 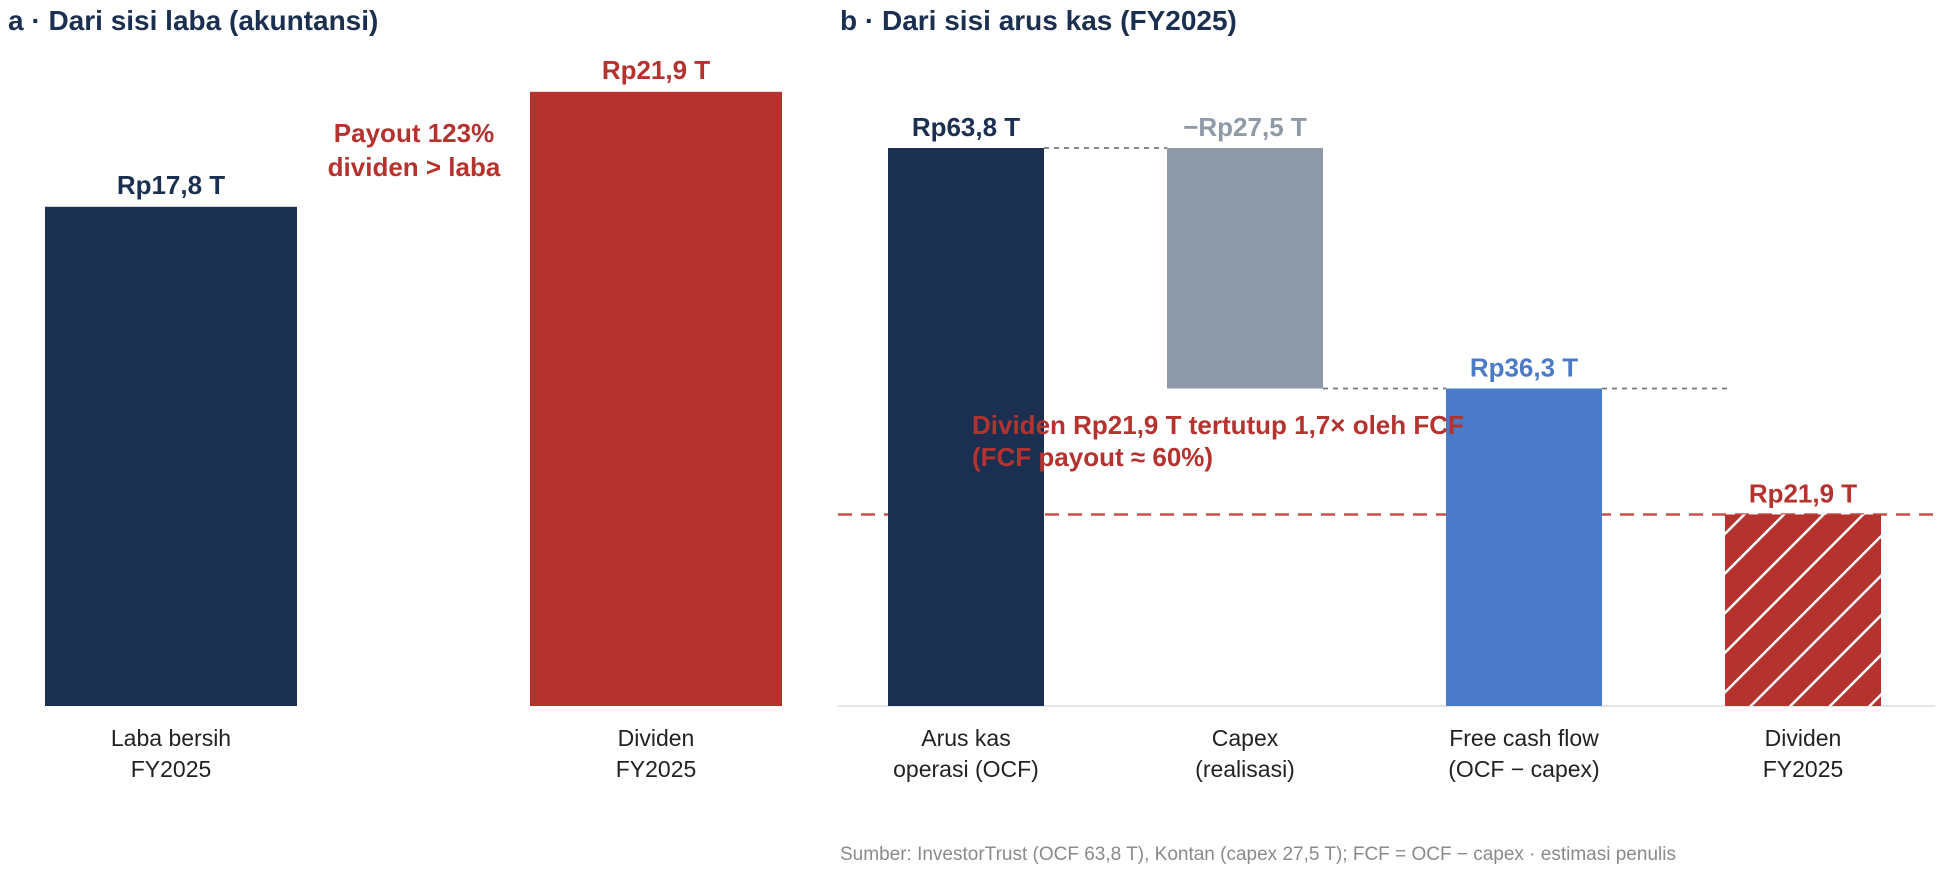 I want to click on panel-b-tick-label-2-line2: (realisasi), so click(x=1245, y=769).